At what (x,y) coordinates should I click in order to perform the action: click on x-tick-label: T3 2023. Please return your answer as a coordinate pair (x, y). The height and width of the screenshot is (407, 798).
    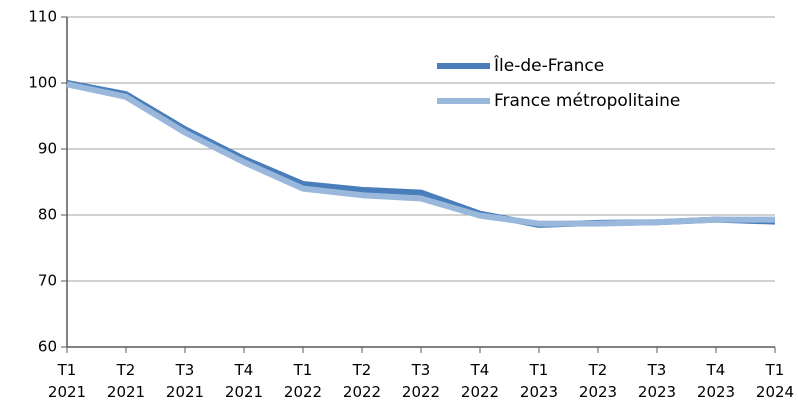
    Looking at the image, I should click on (657, 381).